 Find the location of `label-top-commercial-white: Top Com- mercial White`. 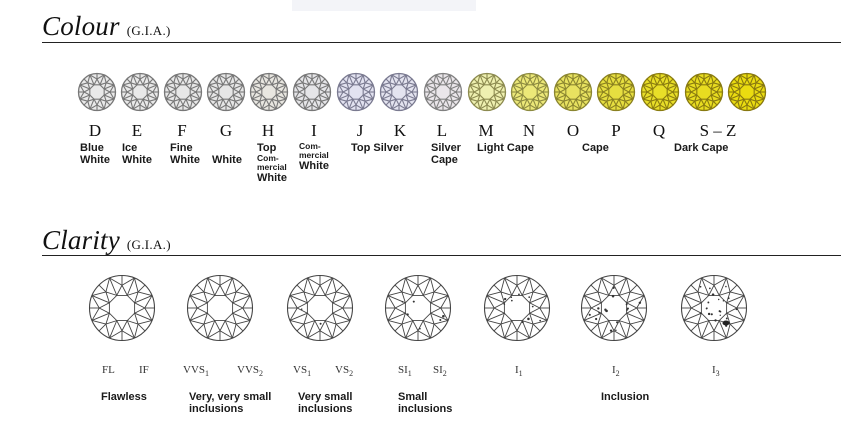

label-top-commercial-white: Top Com- mercial White is located at coordinates (272, 163).